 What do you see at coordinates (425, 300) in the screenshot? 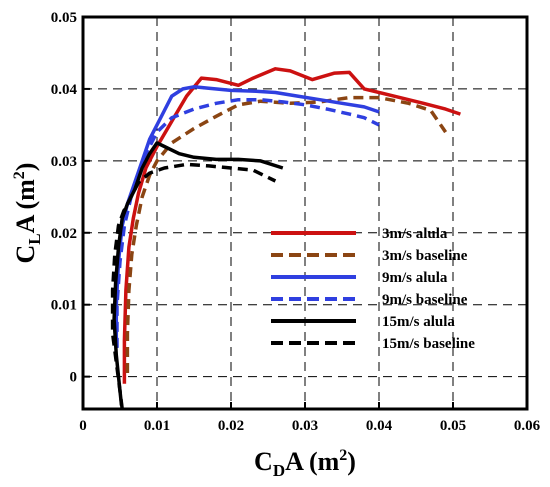
I see `legend-label: 9m/s baseline` at bounding box center [425, 300].